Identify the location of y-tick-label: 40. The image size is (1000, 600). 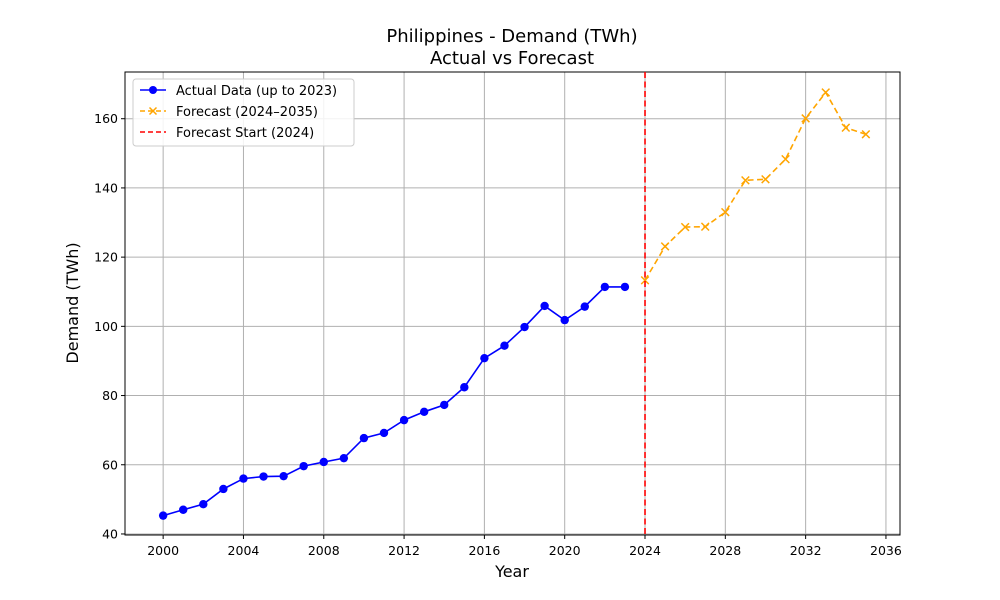
(110, 533).